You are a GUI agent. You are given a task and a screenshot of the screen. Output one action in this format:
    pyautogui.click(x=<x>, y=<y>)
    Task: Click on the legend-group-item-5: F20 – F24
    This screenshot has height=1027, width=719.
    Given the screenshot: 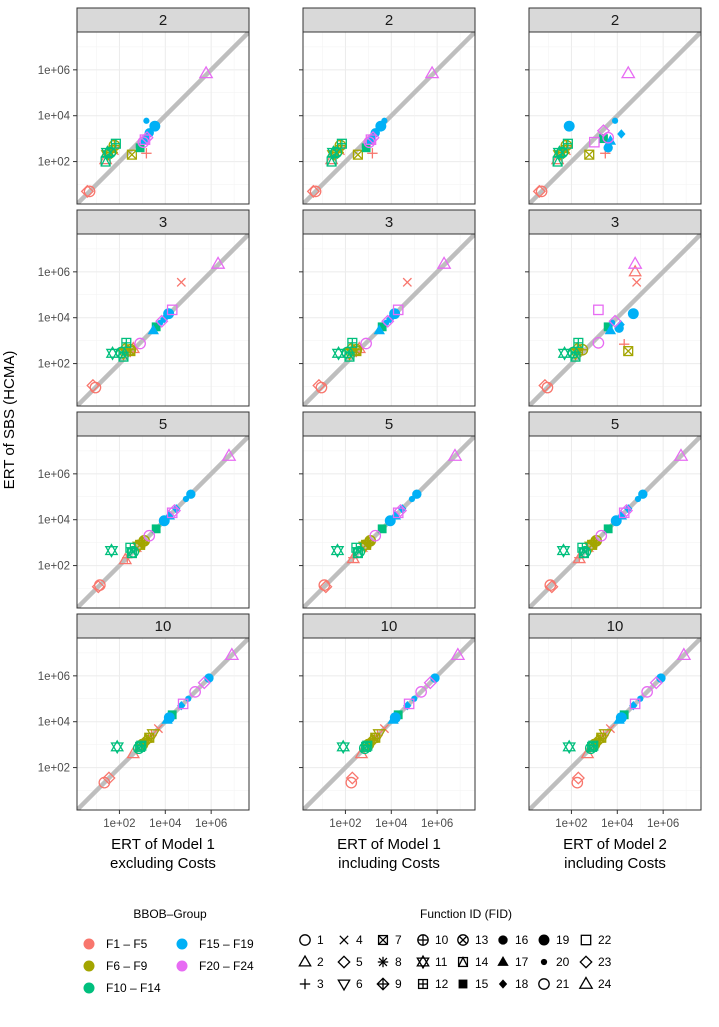 What is the action you would take?
    pyautogui.click(x=215, y=966)
    